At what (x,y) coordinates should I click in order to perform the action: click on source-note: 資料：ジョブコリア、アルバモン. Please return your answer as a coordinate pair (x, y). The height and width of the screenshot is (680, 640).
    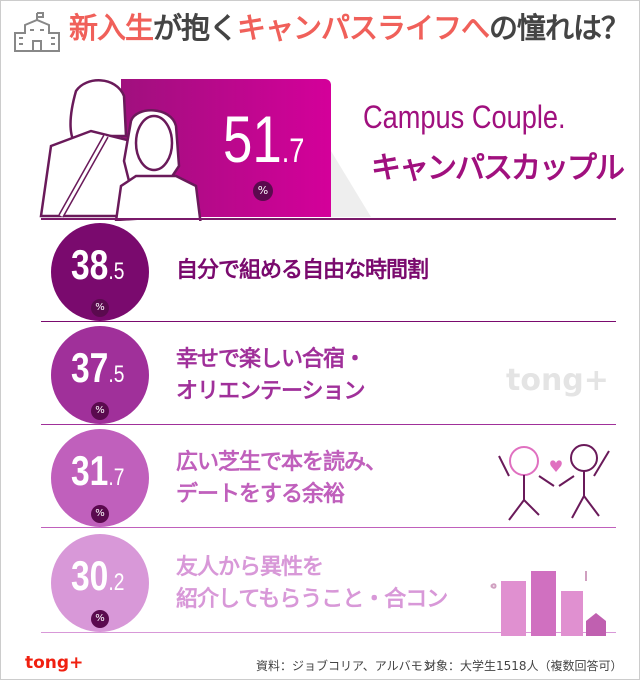
    Looking at the image, I should click on (345, 666).